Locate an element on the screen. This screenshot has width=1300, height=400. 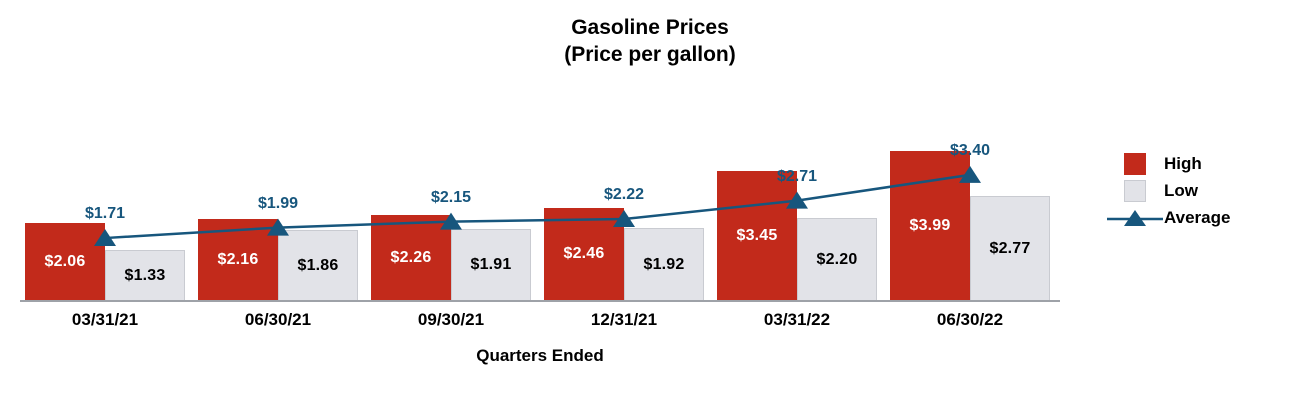
average-legend-glyph is located at coordinates (1135, 217).